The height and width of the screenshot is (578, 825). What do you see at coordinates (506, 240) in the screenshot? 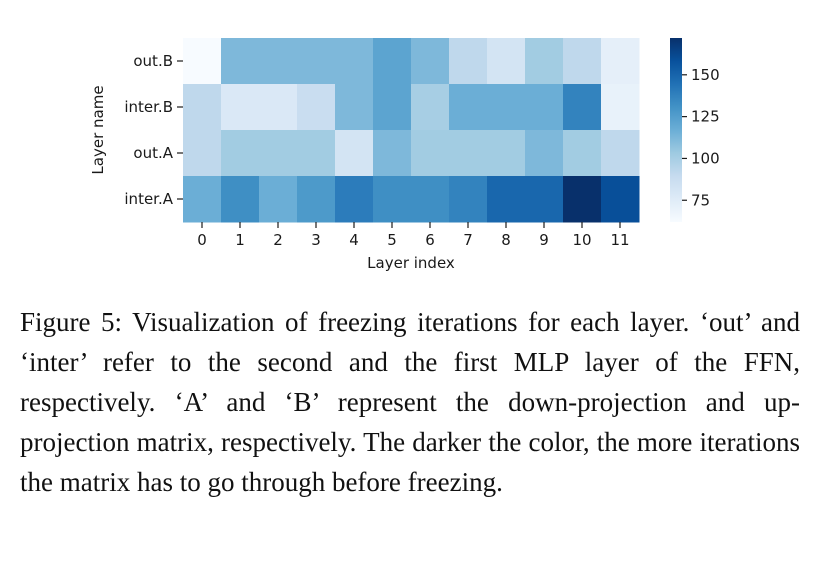
I see `x-tick-label: 8` at bounding box center [506, 240].